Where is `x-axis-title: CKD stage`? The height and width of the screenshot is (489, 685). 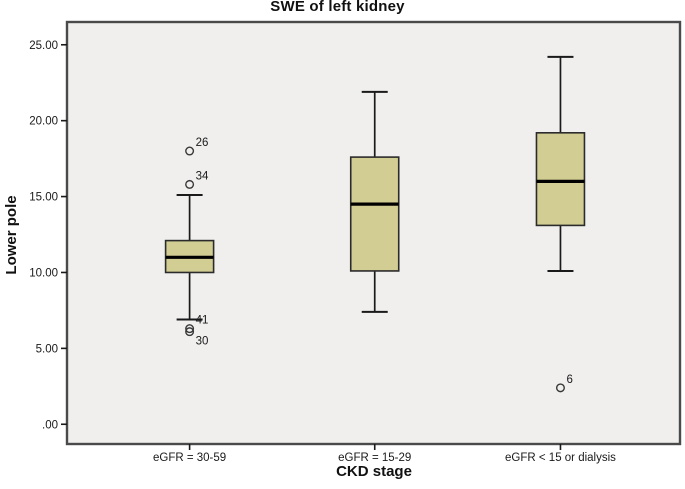 x-axis-title: CKD stage is located at coordinates (374, 471).